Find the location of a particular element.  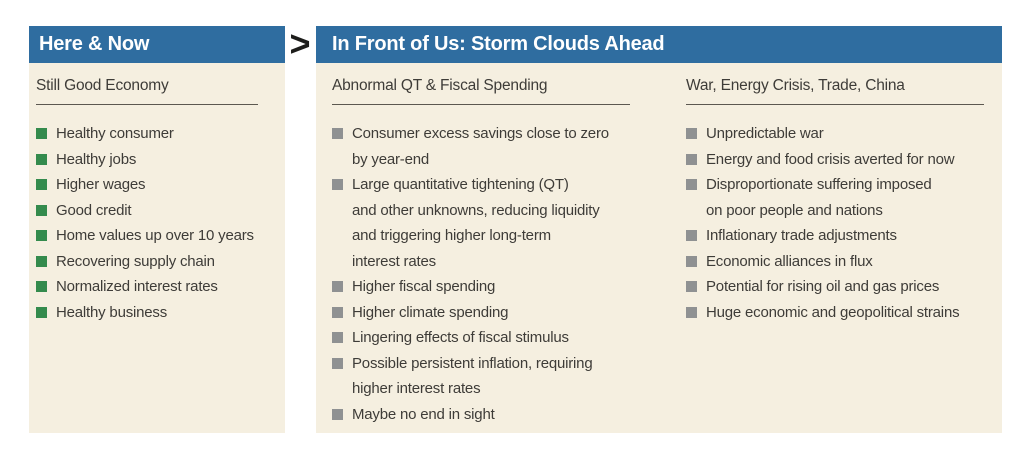

list-item-text: Home values up over 10 years is located at coordinates (155, 235).